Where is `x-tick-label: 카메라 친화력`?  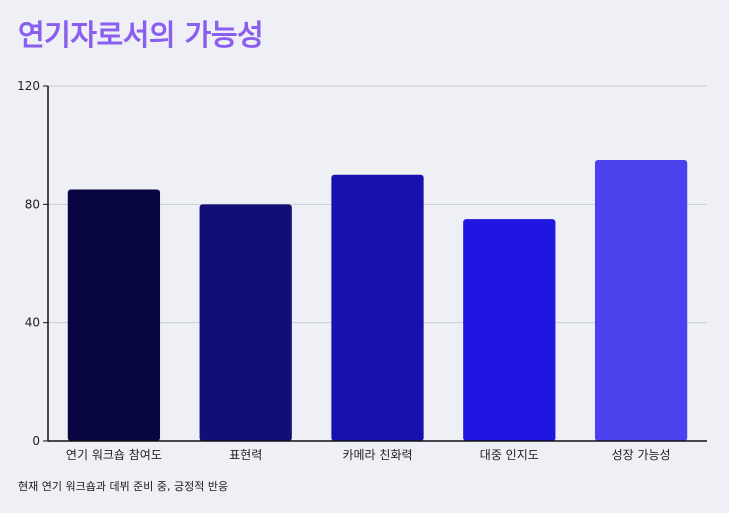 x-tick-label: 카메라 친화력 is located at coordinates (377, 455).